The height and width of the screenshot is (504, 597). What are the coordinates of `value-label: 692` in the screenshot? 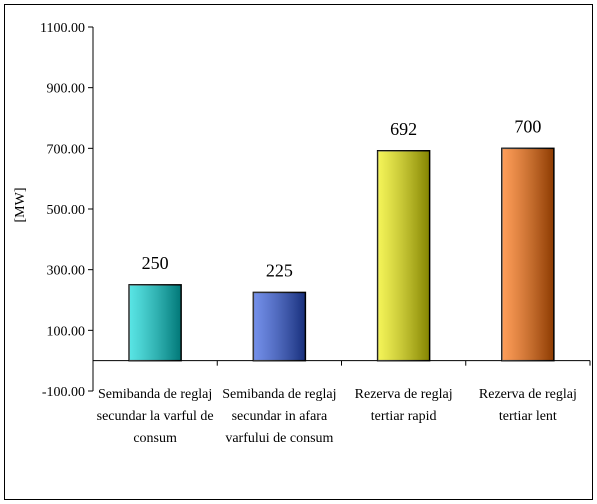 It's located at (403, 129).